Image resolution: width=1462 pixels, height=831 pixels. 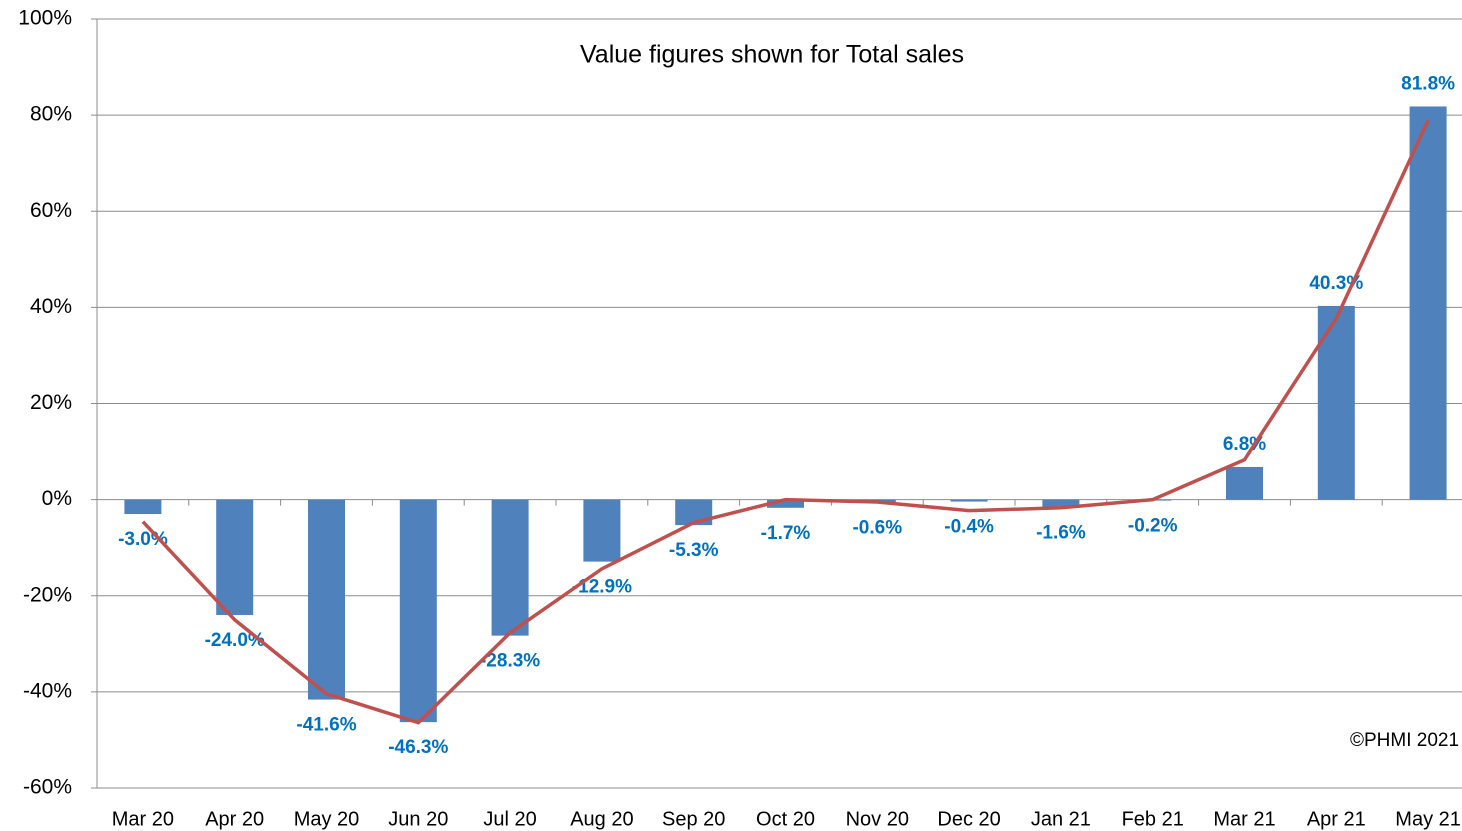 What do you see at coordinates (51, 402) in the screenshot?
I see `y-tick-label: 20%` at bounding box center [51, 402].